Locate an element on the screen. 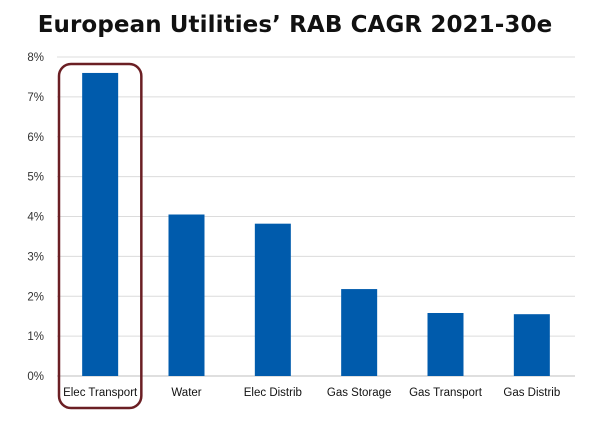 The image size is (590, 429). bar-elec-transport is located at coordinates (100, 224).